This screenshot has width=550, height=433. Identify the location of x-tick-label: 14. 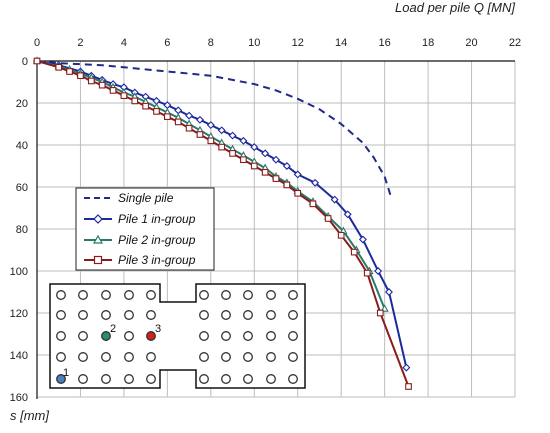
(341, 43).